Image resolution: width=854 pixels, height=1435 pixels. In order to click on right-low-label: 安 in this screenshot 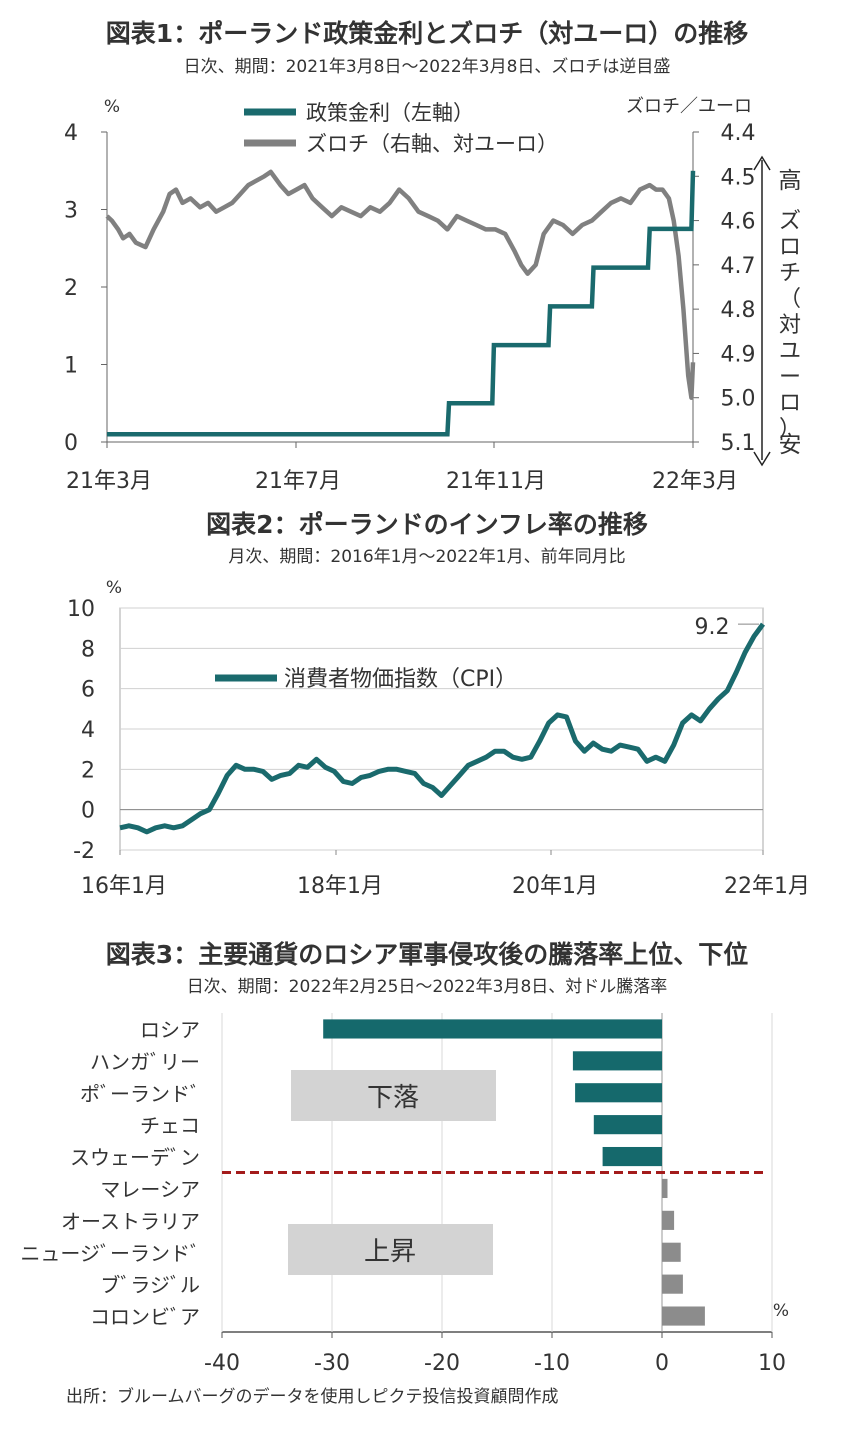, I will do `click(790, 445)`.